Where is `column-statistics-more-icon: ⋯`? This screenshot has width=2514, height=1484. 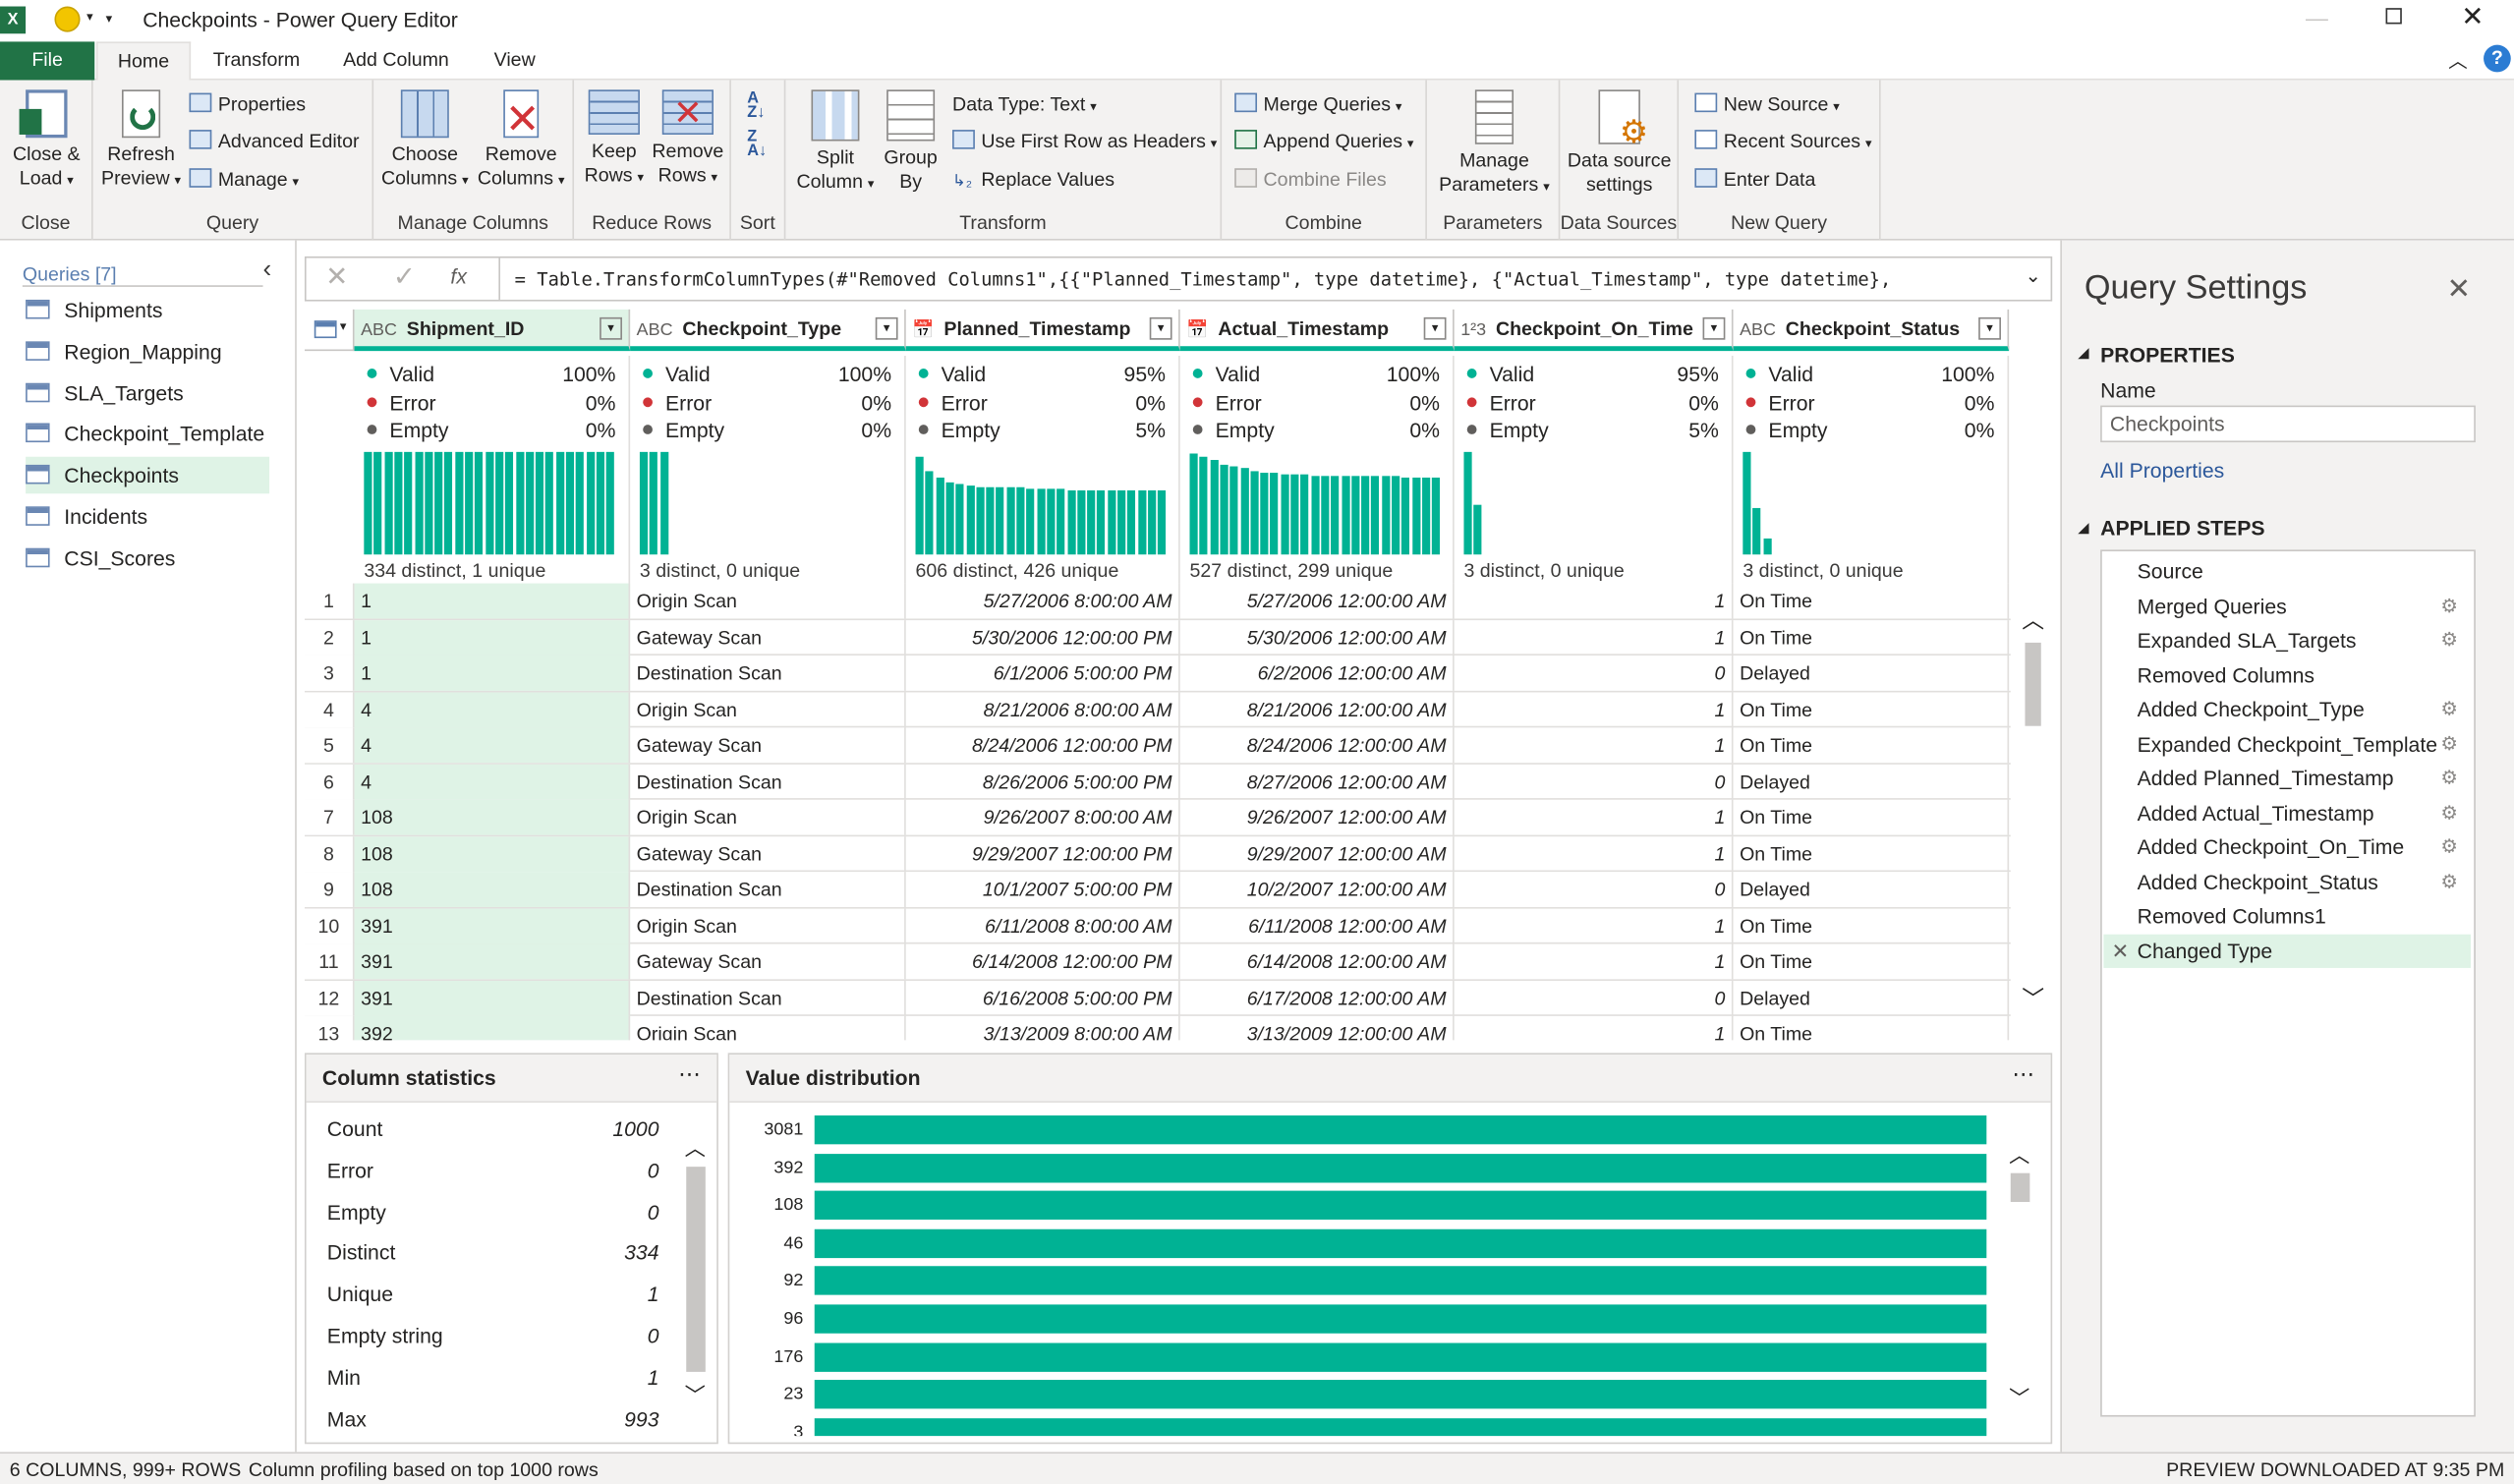
column-statistics-more-icon: ⋯ is located at coordinates (689, 1073).